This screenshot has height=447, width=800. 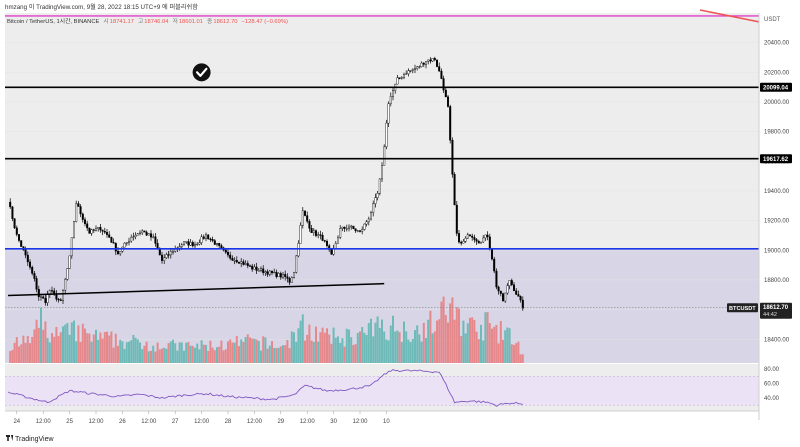 What do you see at coordinates (770, 315) in the screenshot?
I see `countdown-label: 44:42` at bounding box center [770, 315].